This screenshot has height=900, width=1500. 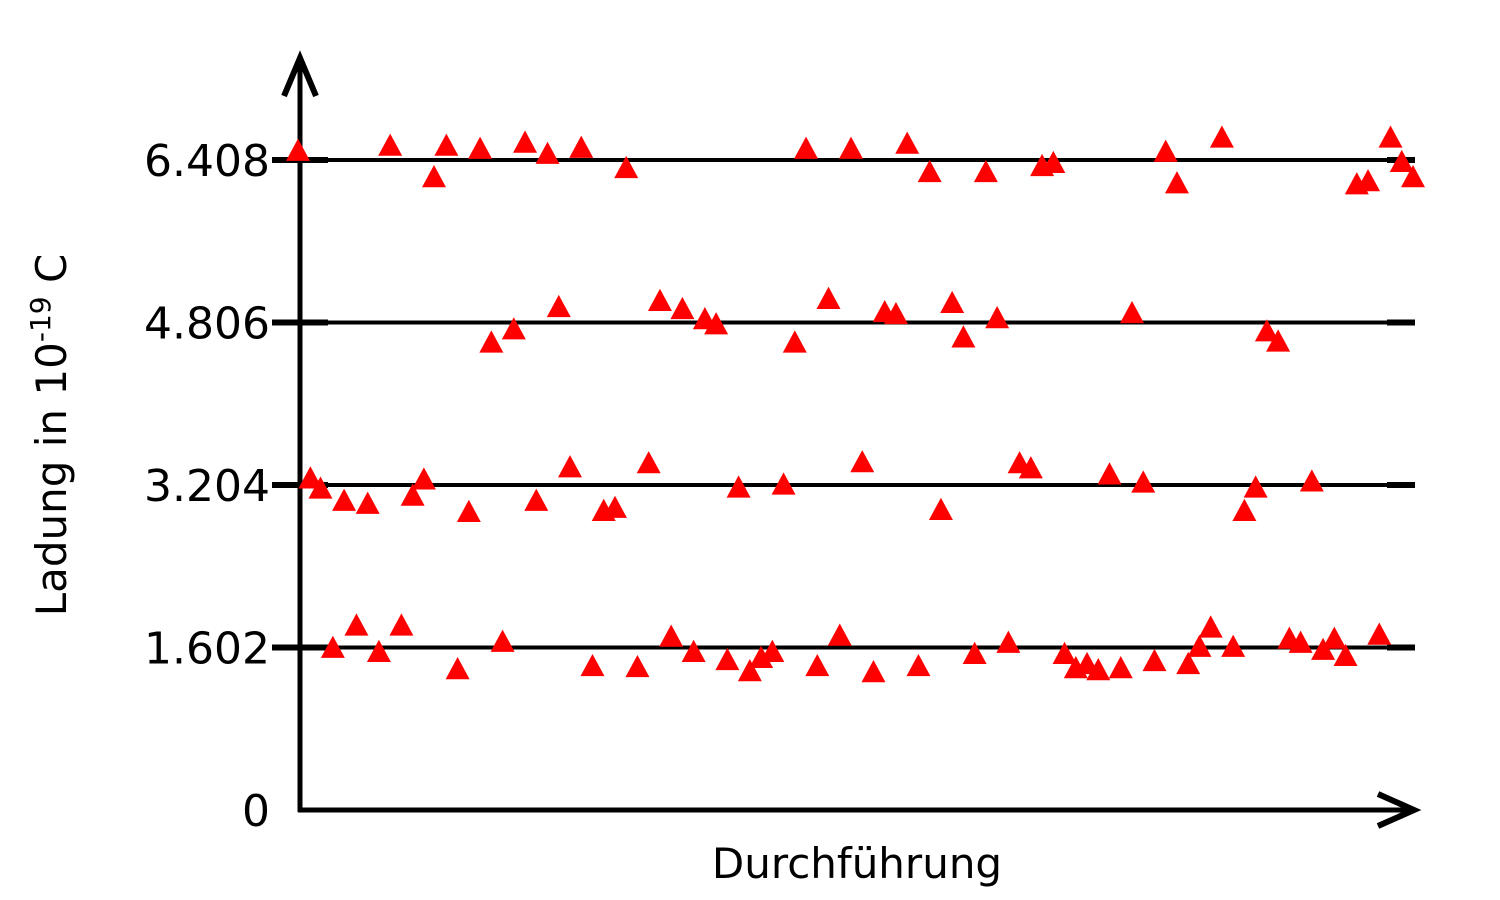 I want to click on y-tick-label: 3.204, so click(x=207, y=486).